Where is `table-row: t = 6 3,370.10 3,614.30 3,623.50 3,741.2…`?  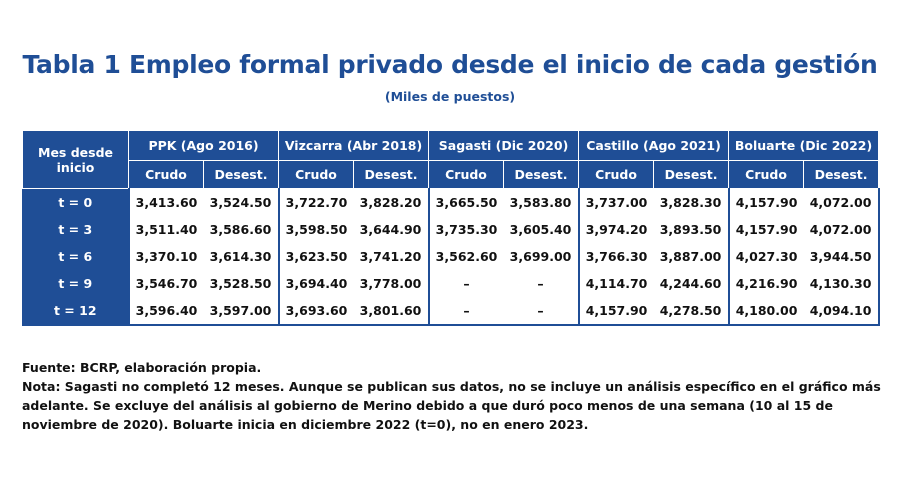 table-row: t = 6 3,370.10 3,614.30 3,623.50 3,741.2… is located at coordinates (451, 256).